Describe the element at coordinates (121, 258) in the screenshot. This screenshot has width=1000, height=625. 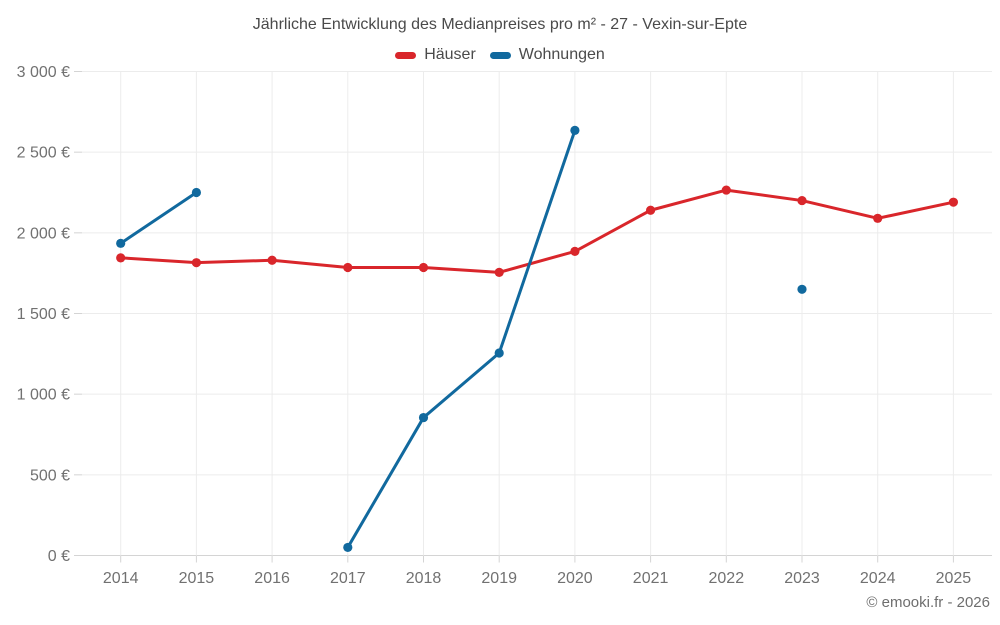
I see `data-point-haeuser-2014` at that location.